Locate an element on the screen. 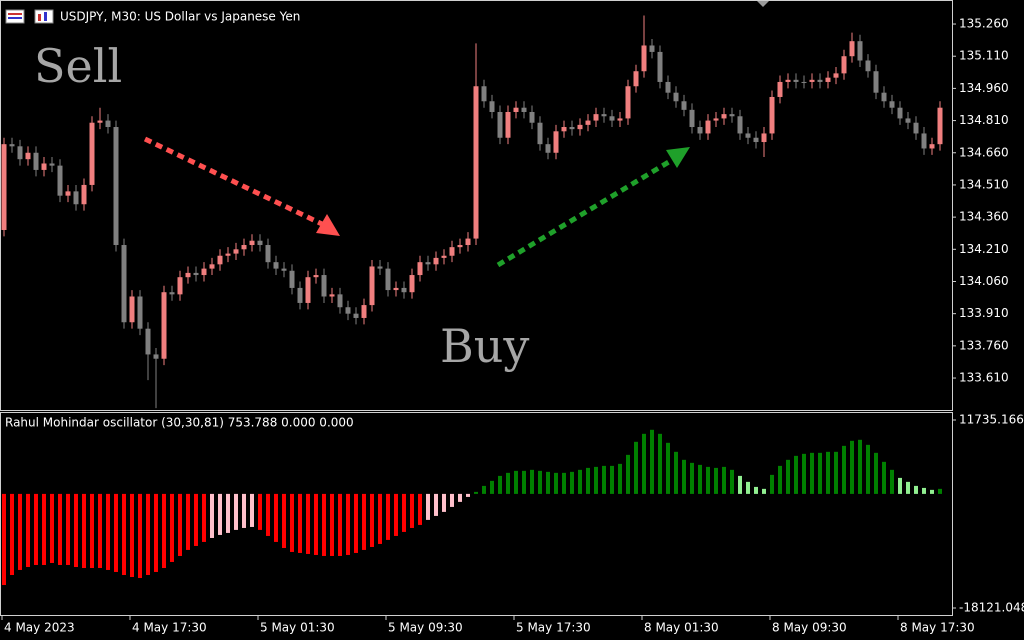 This screenshot has width=1024, height=640. y-tick-label: -18121.048 is located at coordinates (991, 608).